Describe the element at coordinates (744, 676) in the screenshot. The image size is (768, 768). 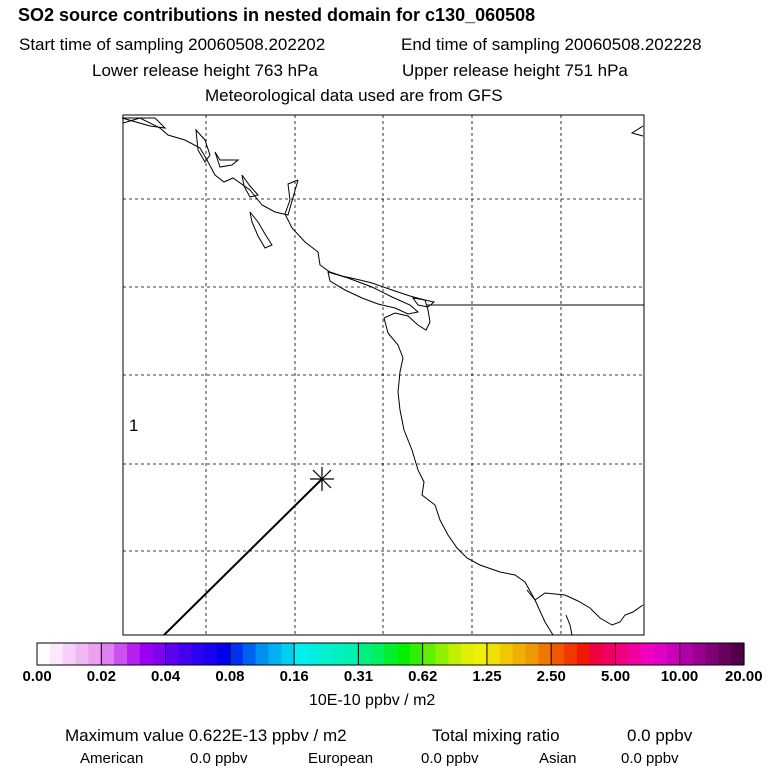
I see `colorbar-tick-label: 20.00` at that location.